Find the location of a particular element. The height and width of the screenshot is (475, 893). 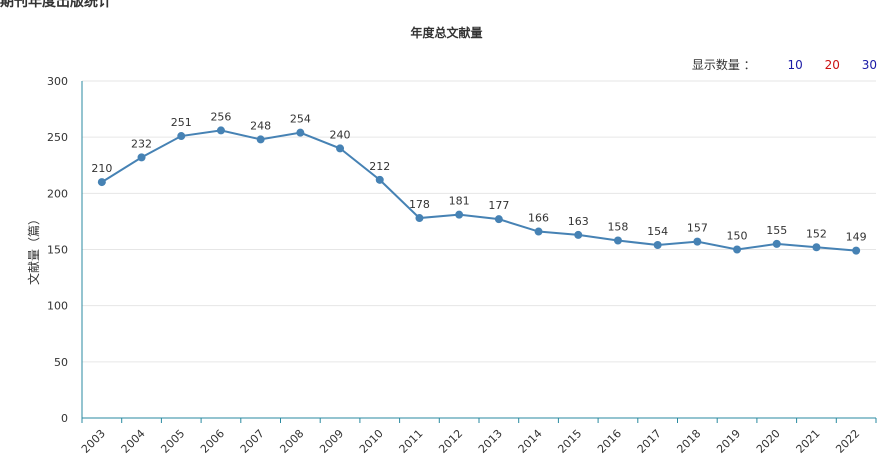

x-tick-label: 2014 is located at coordinates (530, 441).